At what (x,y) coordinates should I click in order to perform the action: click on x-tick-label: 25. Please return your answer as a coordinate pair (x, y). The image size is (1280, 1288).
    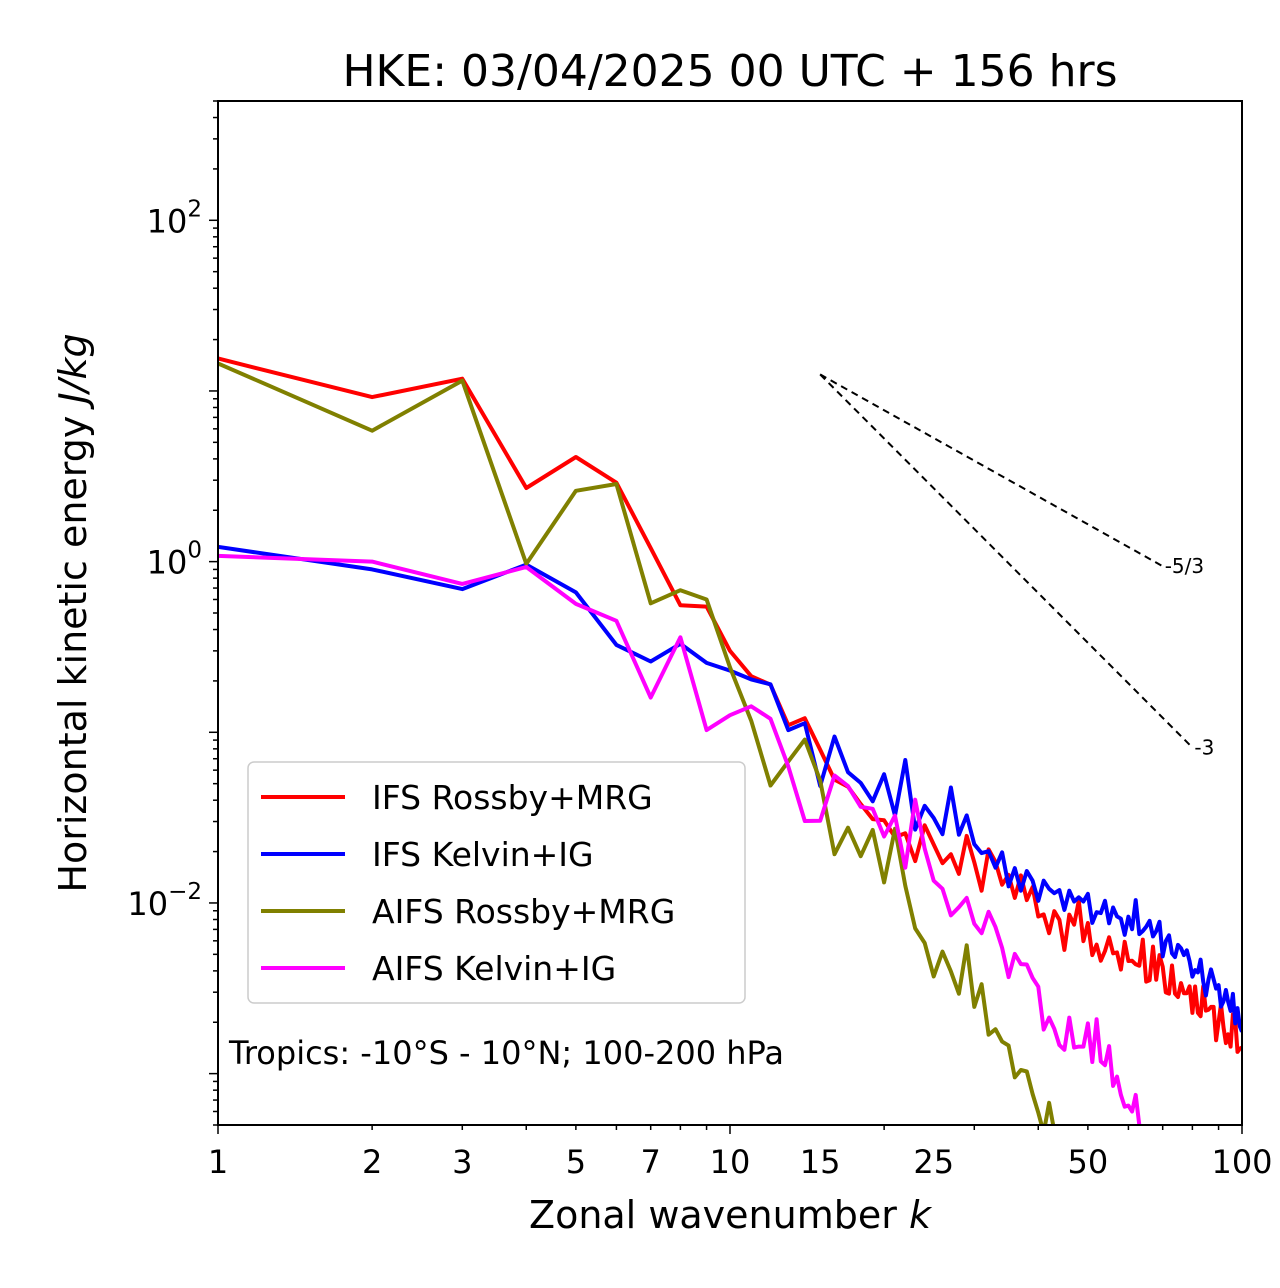
    Looking at the image, I should click on (933, 1162).